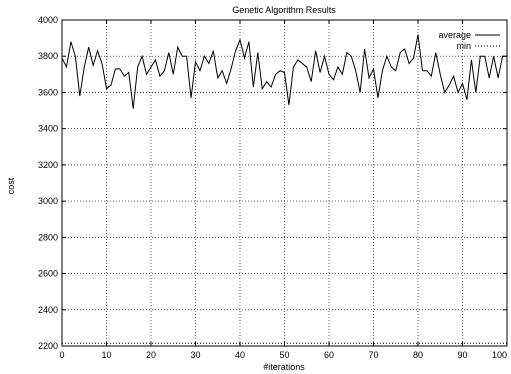  Describe the element at coordinates (48, 129) in the screenshot. I see `y-tick-label: 3400` at that location.